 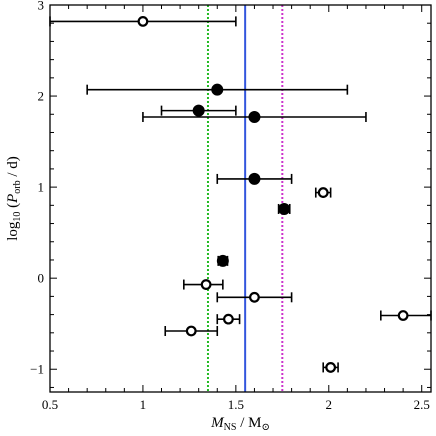 What do you see at coordinates (50, 404) in the screenshot?
I see `x-tick-label: 0.5` at bounding box center [50, 404].